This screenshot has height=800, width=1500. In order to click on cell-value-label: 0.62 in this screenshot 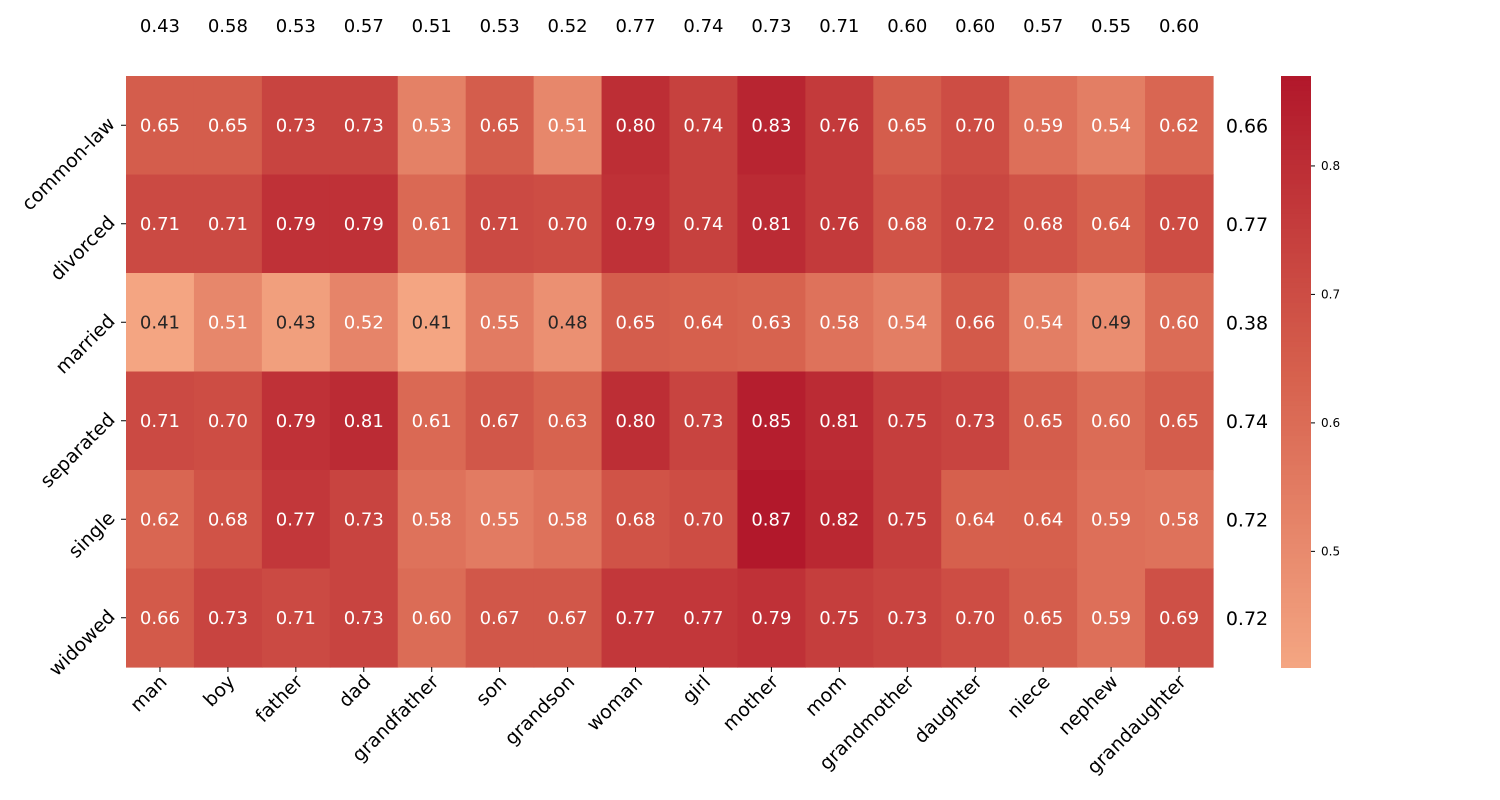, I will do `click(1179, 125)`.